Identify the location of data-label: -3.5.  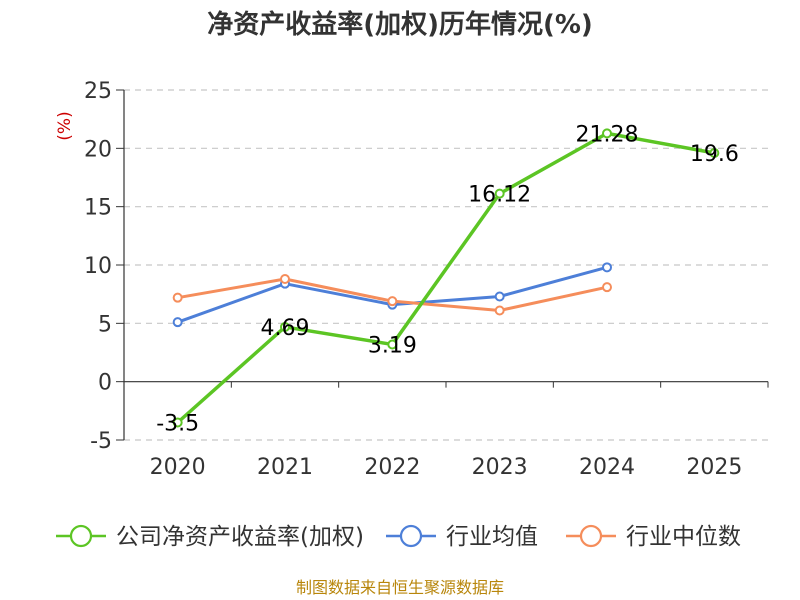
(177, 424).